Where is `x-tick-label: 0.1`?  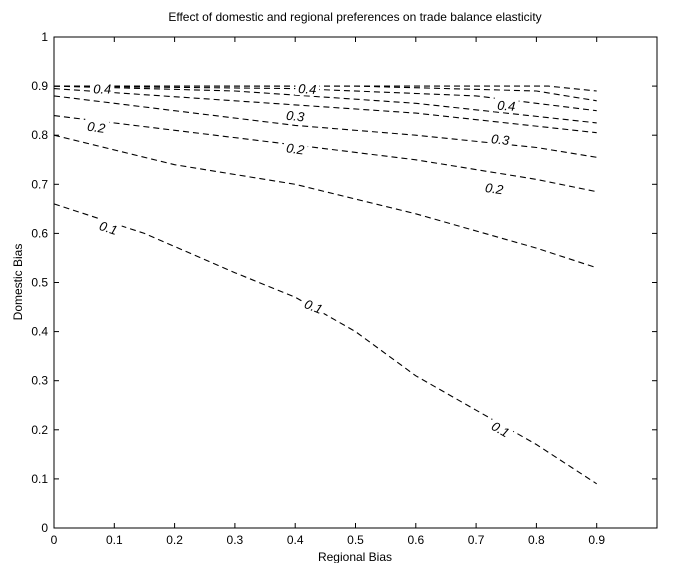
x-tick-label: 0.1 is located at coordinates (114, 540).